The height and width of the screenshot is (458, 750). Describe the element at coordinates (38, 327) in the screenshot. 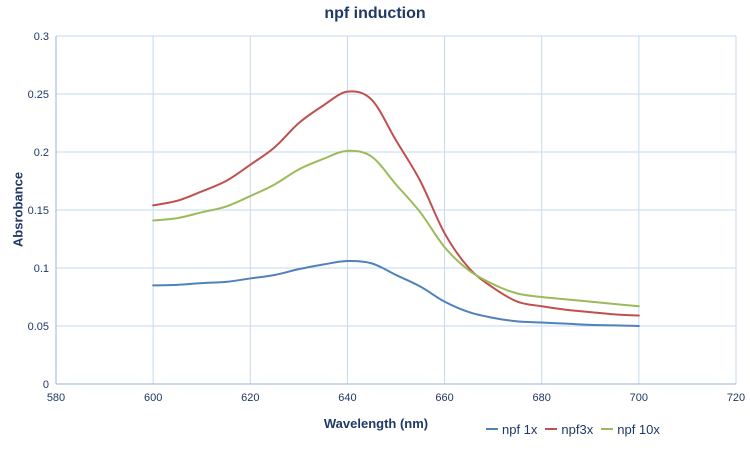

I see `y-tick-label: 0.05` at that location.